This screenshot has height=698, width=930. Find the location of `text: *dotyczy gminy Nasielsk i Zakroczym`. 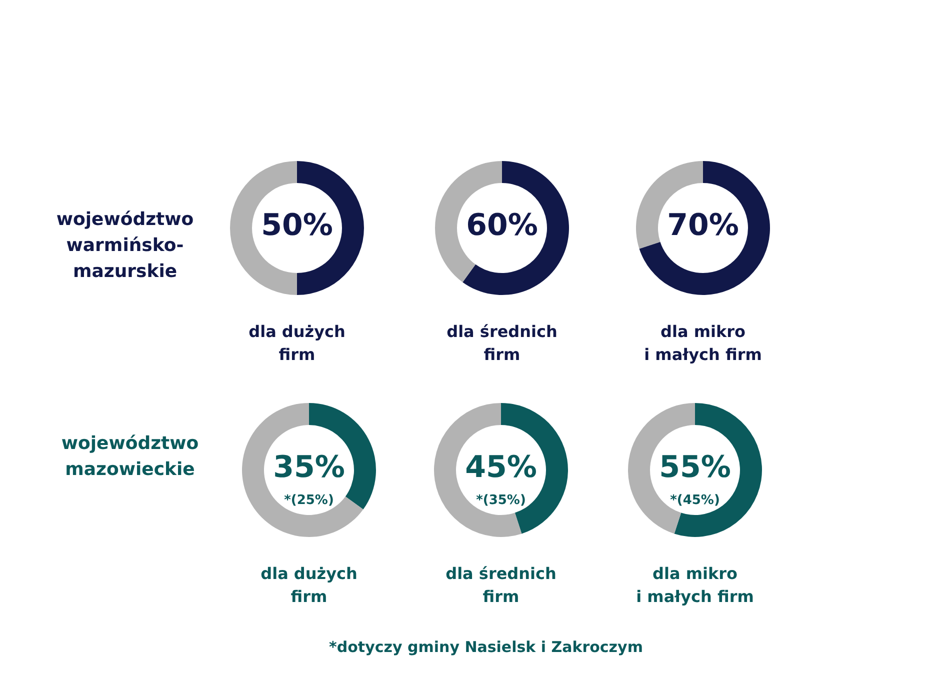

text: *dotyczy gminy Nasielsk i Zakroczym is located at coordinates (486, 647).